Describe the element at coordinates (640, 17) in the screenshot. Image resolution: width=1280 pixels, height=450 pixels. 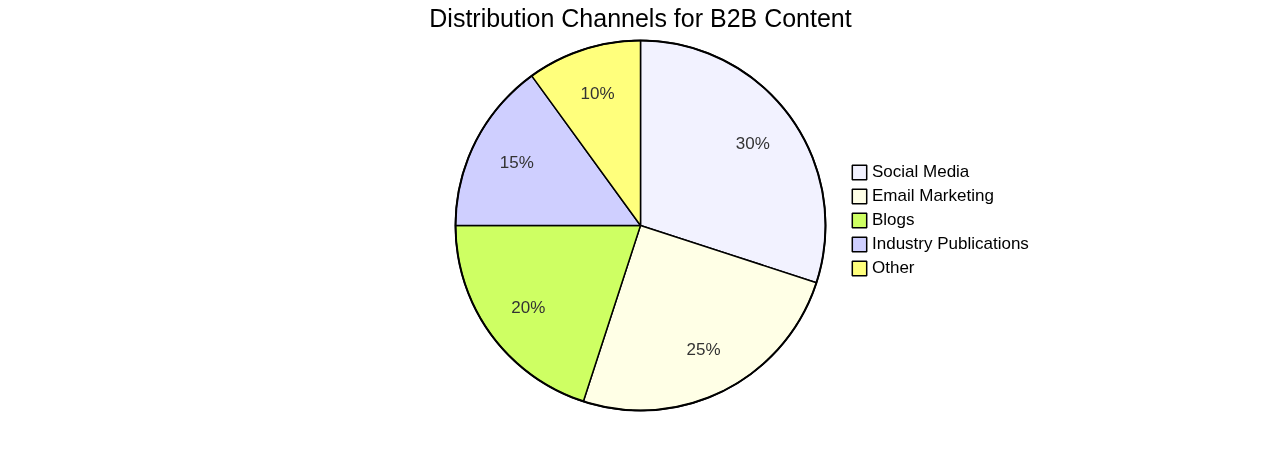
I see `chart-title: Distribution Channels for B2B Content` at that location.